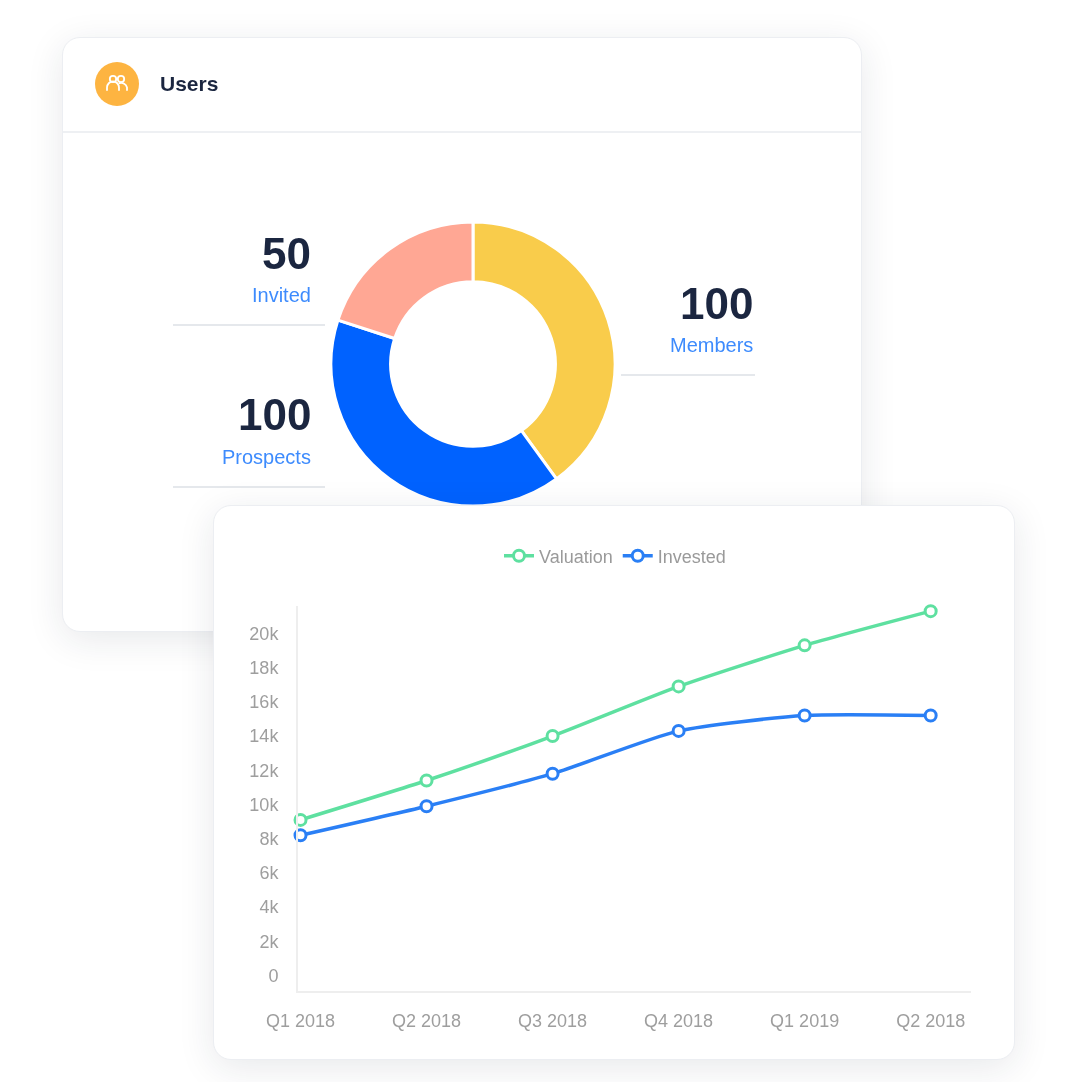 The width and height of the screenshot is (1076, 1082). I want to click on legend-label: Valuation, so click(576, 556).